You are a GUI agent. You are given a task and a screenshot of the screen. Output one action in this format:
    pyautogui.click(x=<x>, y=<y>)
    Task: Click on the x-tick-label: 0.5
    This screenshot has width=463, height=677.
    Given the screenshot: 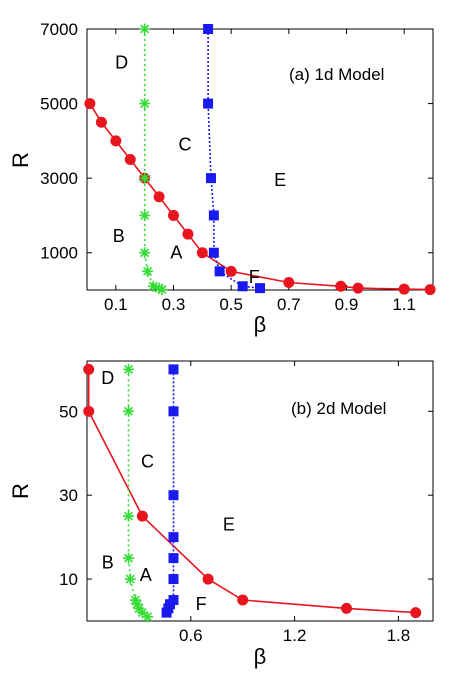 What is the action you would take?
    pyautogui.click(x=231, y=304)
    